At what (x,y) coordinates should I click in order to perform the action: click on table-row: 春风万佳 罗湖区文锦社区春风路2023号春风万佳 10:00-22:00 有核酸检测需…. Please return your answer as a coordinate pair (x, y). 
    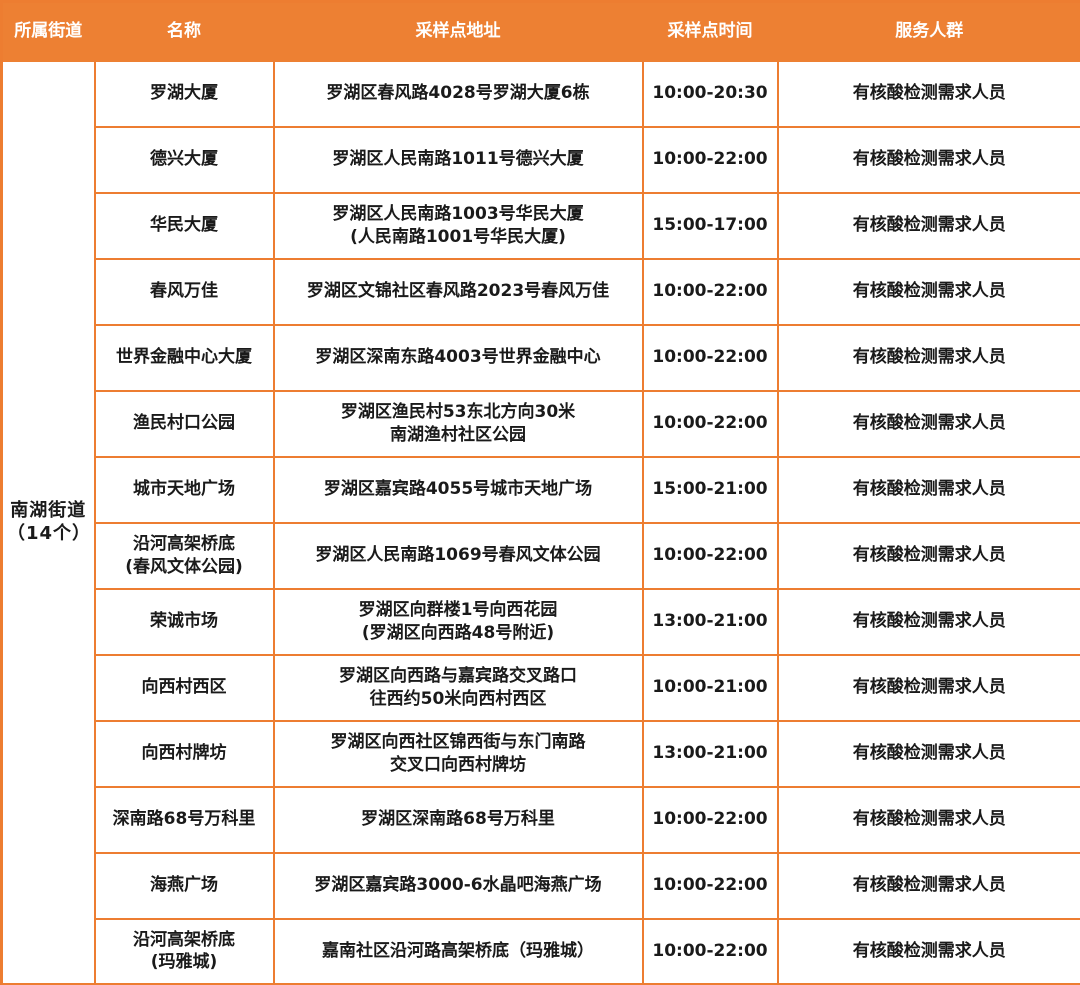
    Looking at the image, I should click on (541, 291).